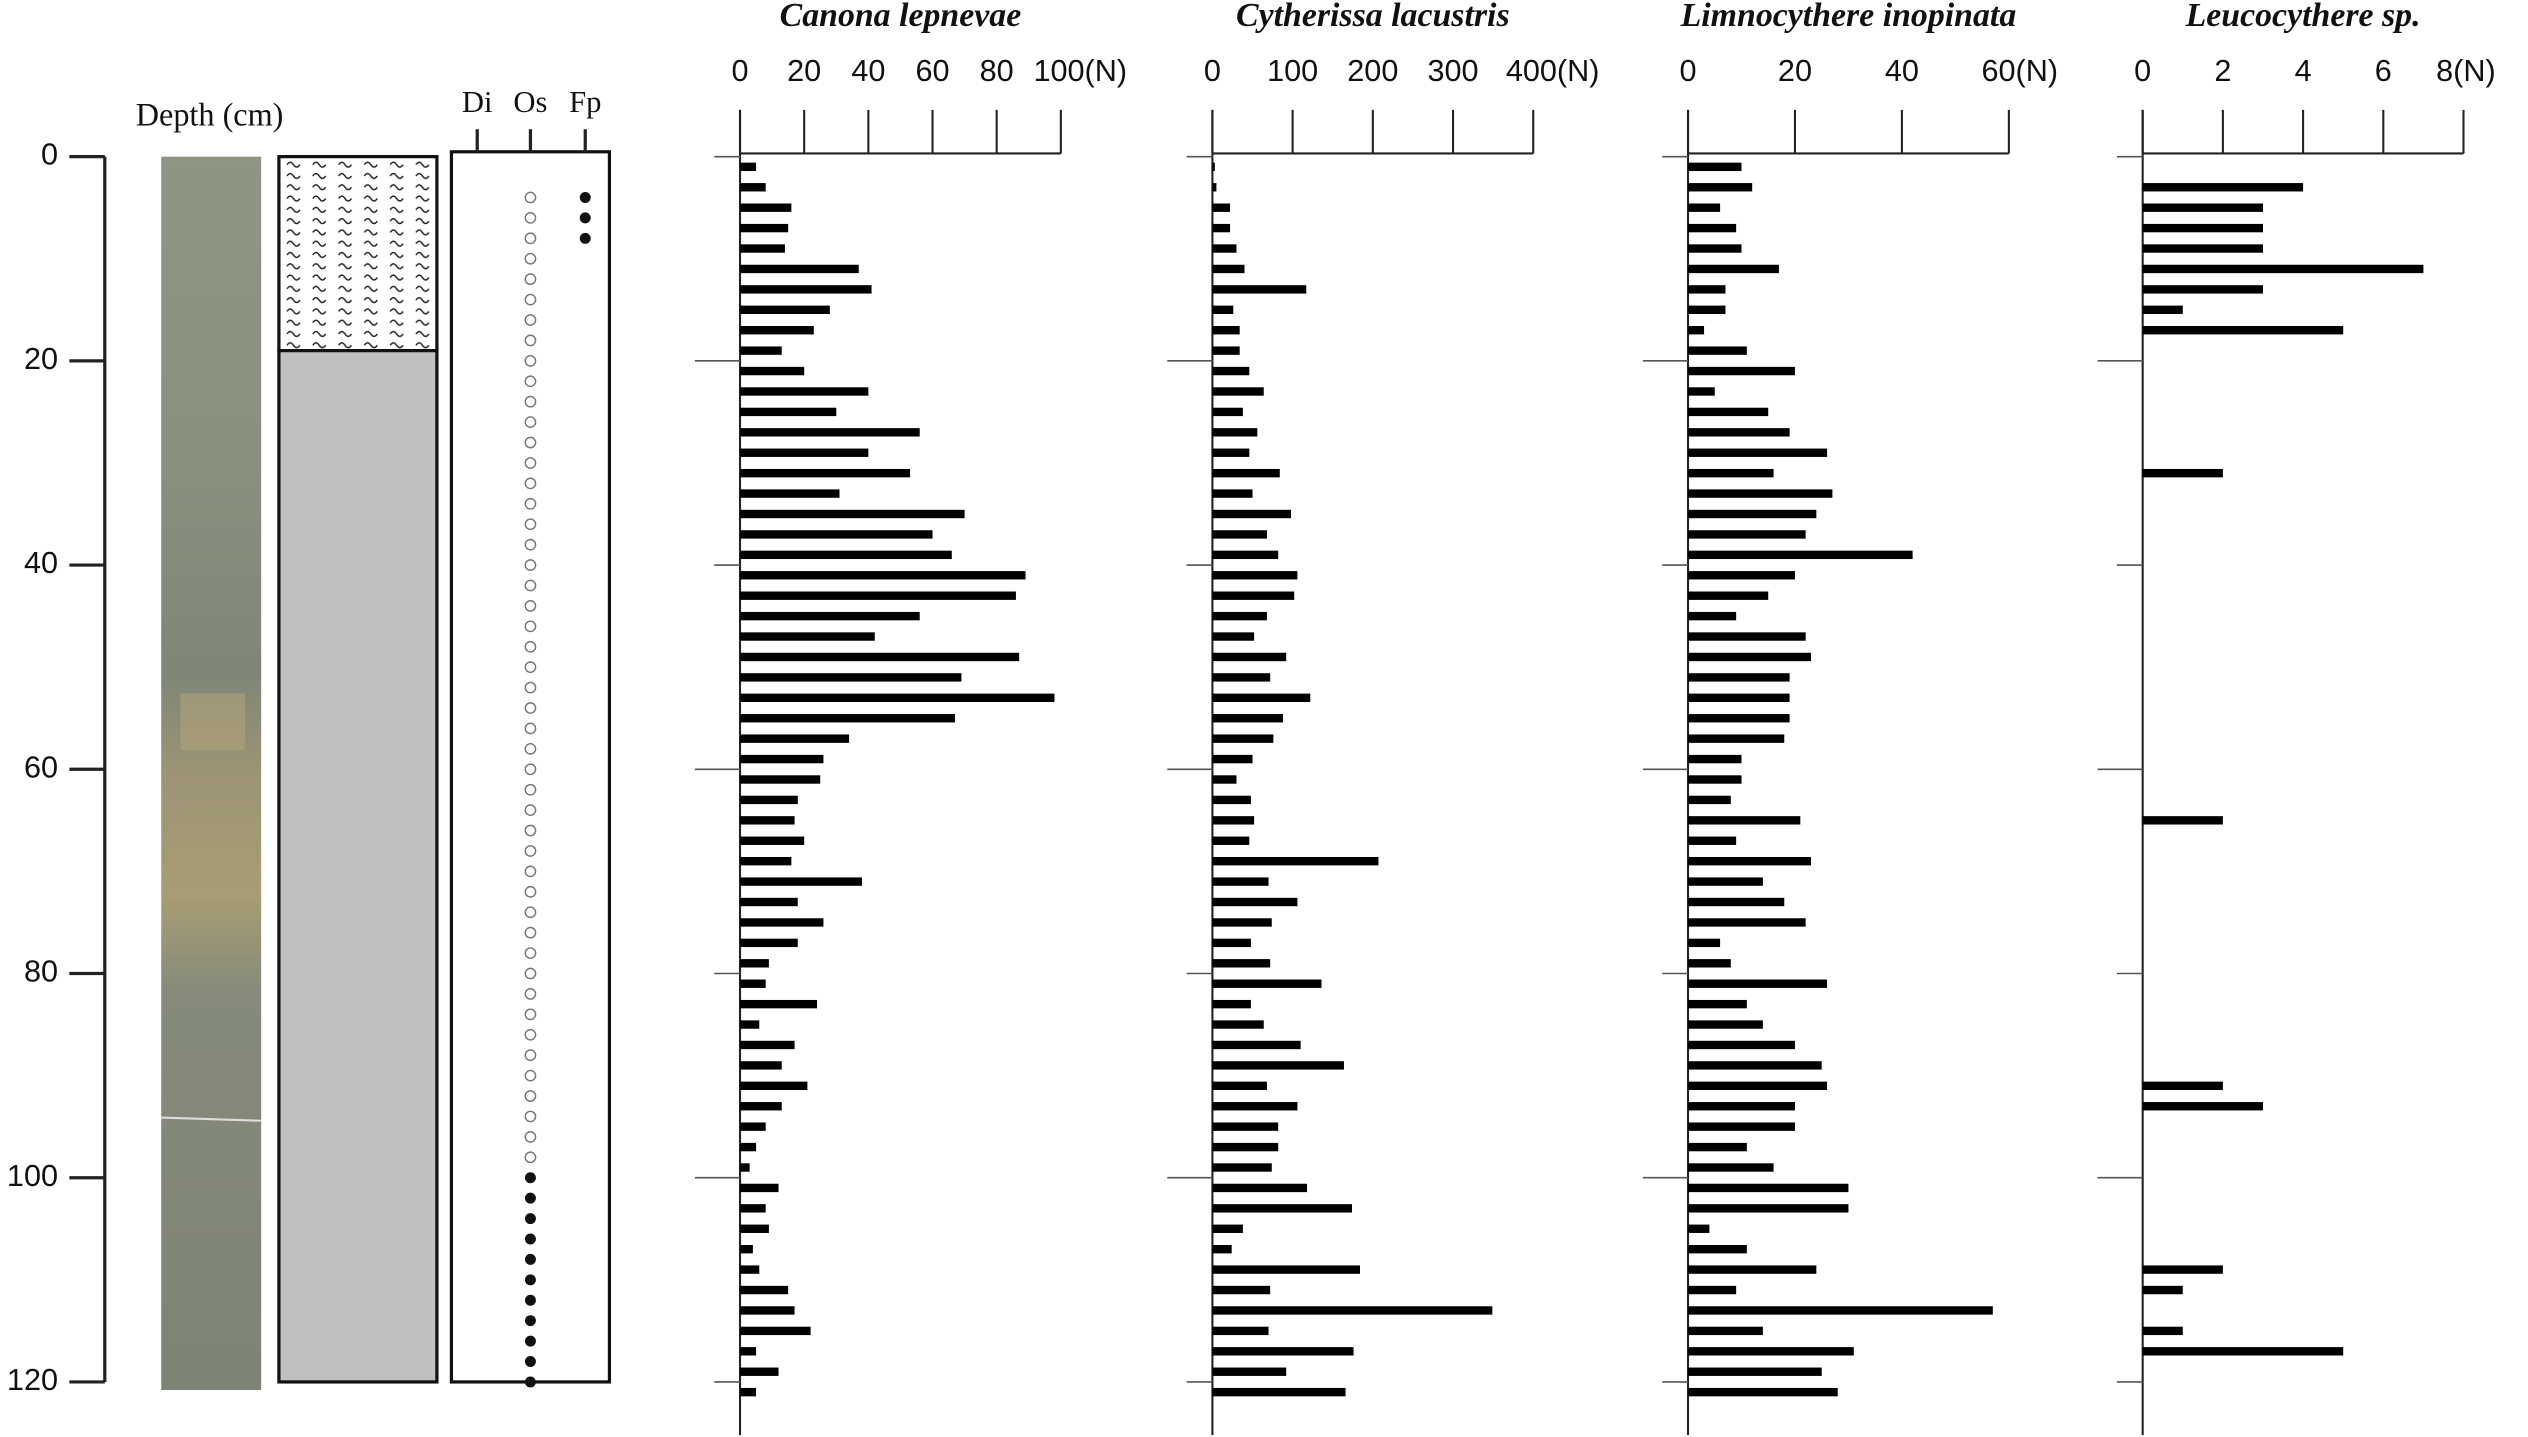 The height and width of the screenshot is (1437, 2528). What do you see at coordinates (1372, 71) in the screenshot?
I see `x-tick-label: 200` at bounding box center [1372, 71].